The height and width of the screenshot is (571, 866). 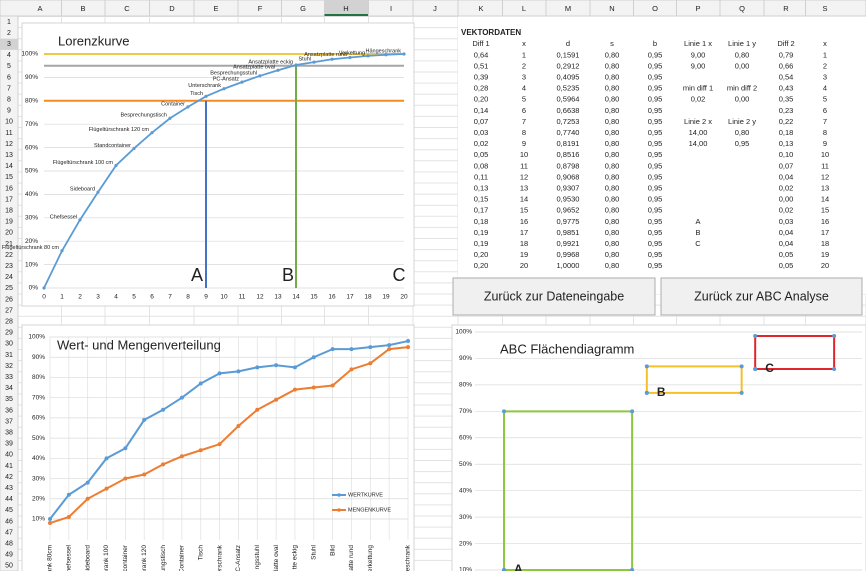 What do you see at coordinates (82, 8) in the screenshot?
I see `column-letter: B` at bounding box center [82, 8].